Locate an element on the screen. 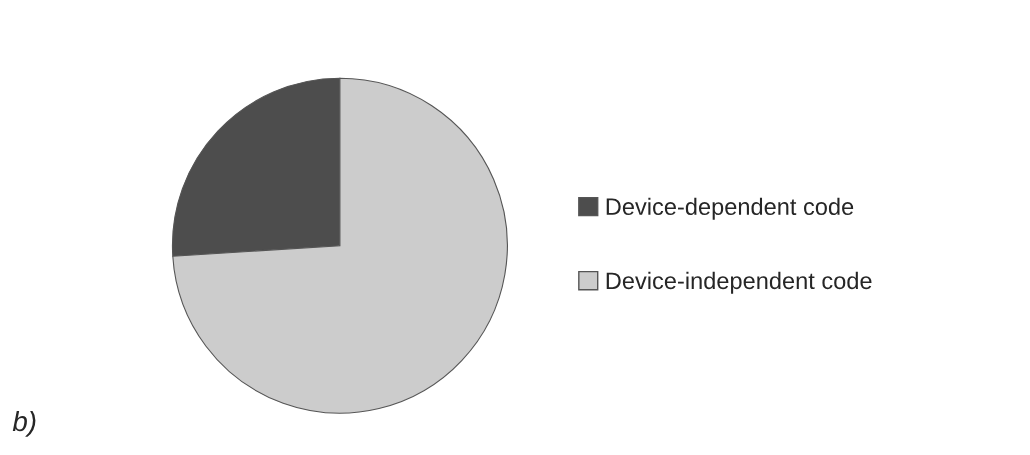  legend-label: Device-independent code is located at coordinates (739, 282).